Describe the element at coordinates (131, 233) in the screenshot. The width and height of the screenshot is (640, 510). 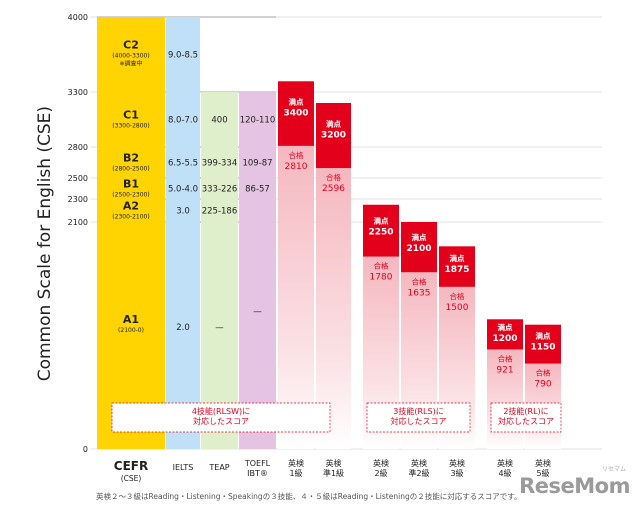
I see `cefr-column` at that location.